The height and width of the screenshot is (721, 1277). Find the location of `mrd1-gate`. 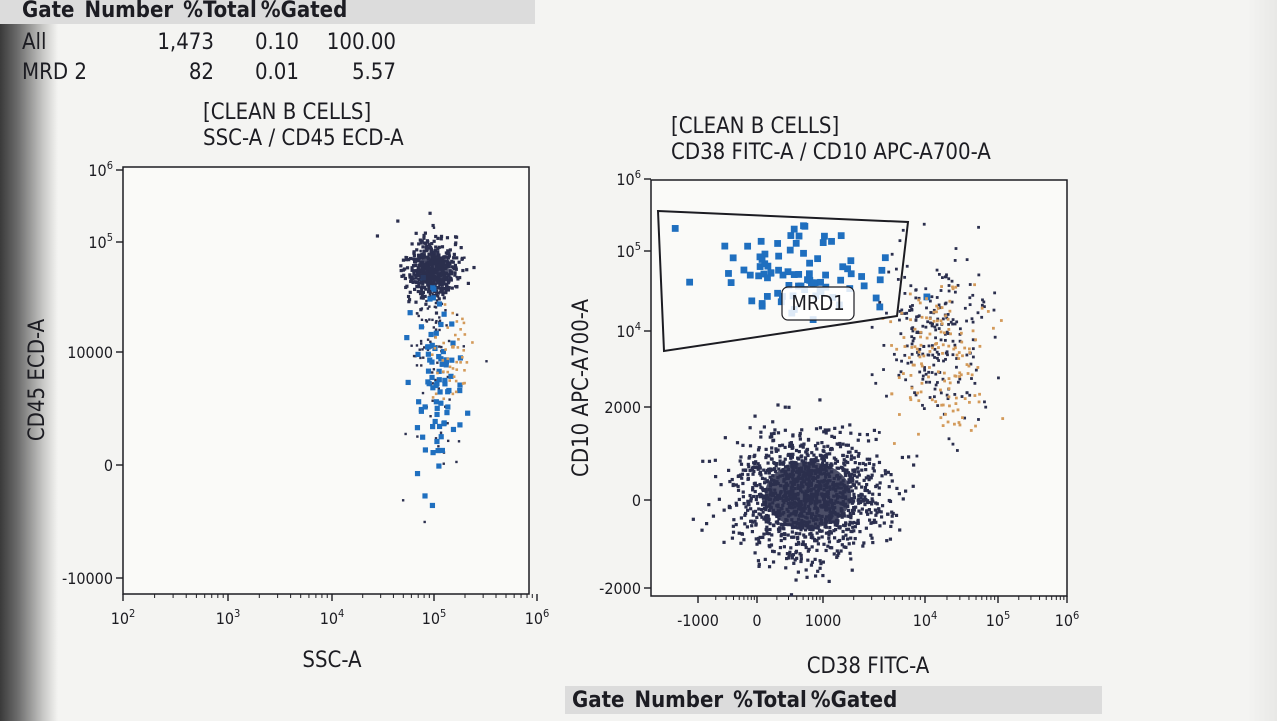

mrd1-gate is located at coordinates (783, 281).